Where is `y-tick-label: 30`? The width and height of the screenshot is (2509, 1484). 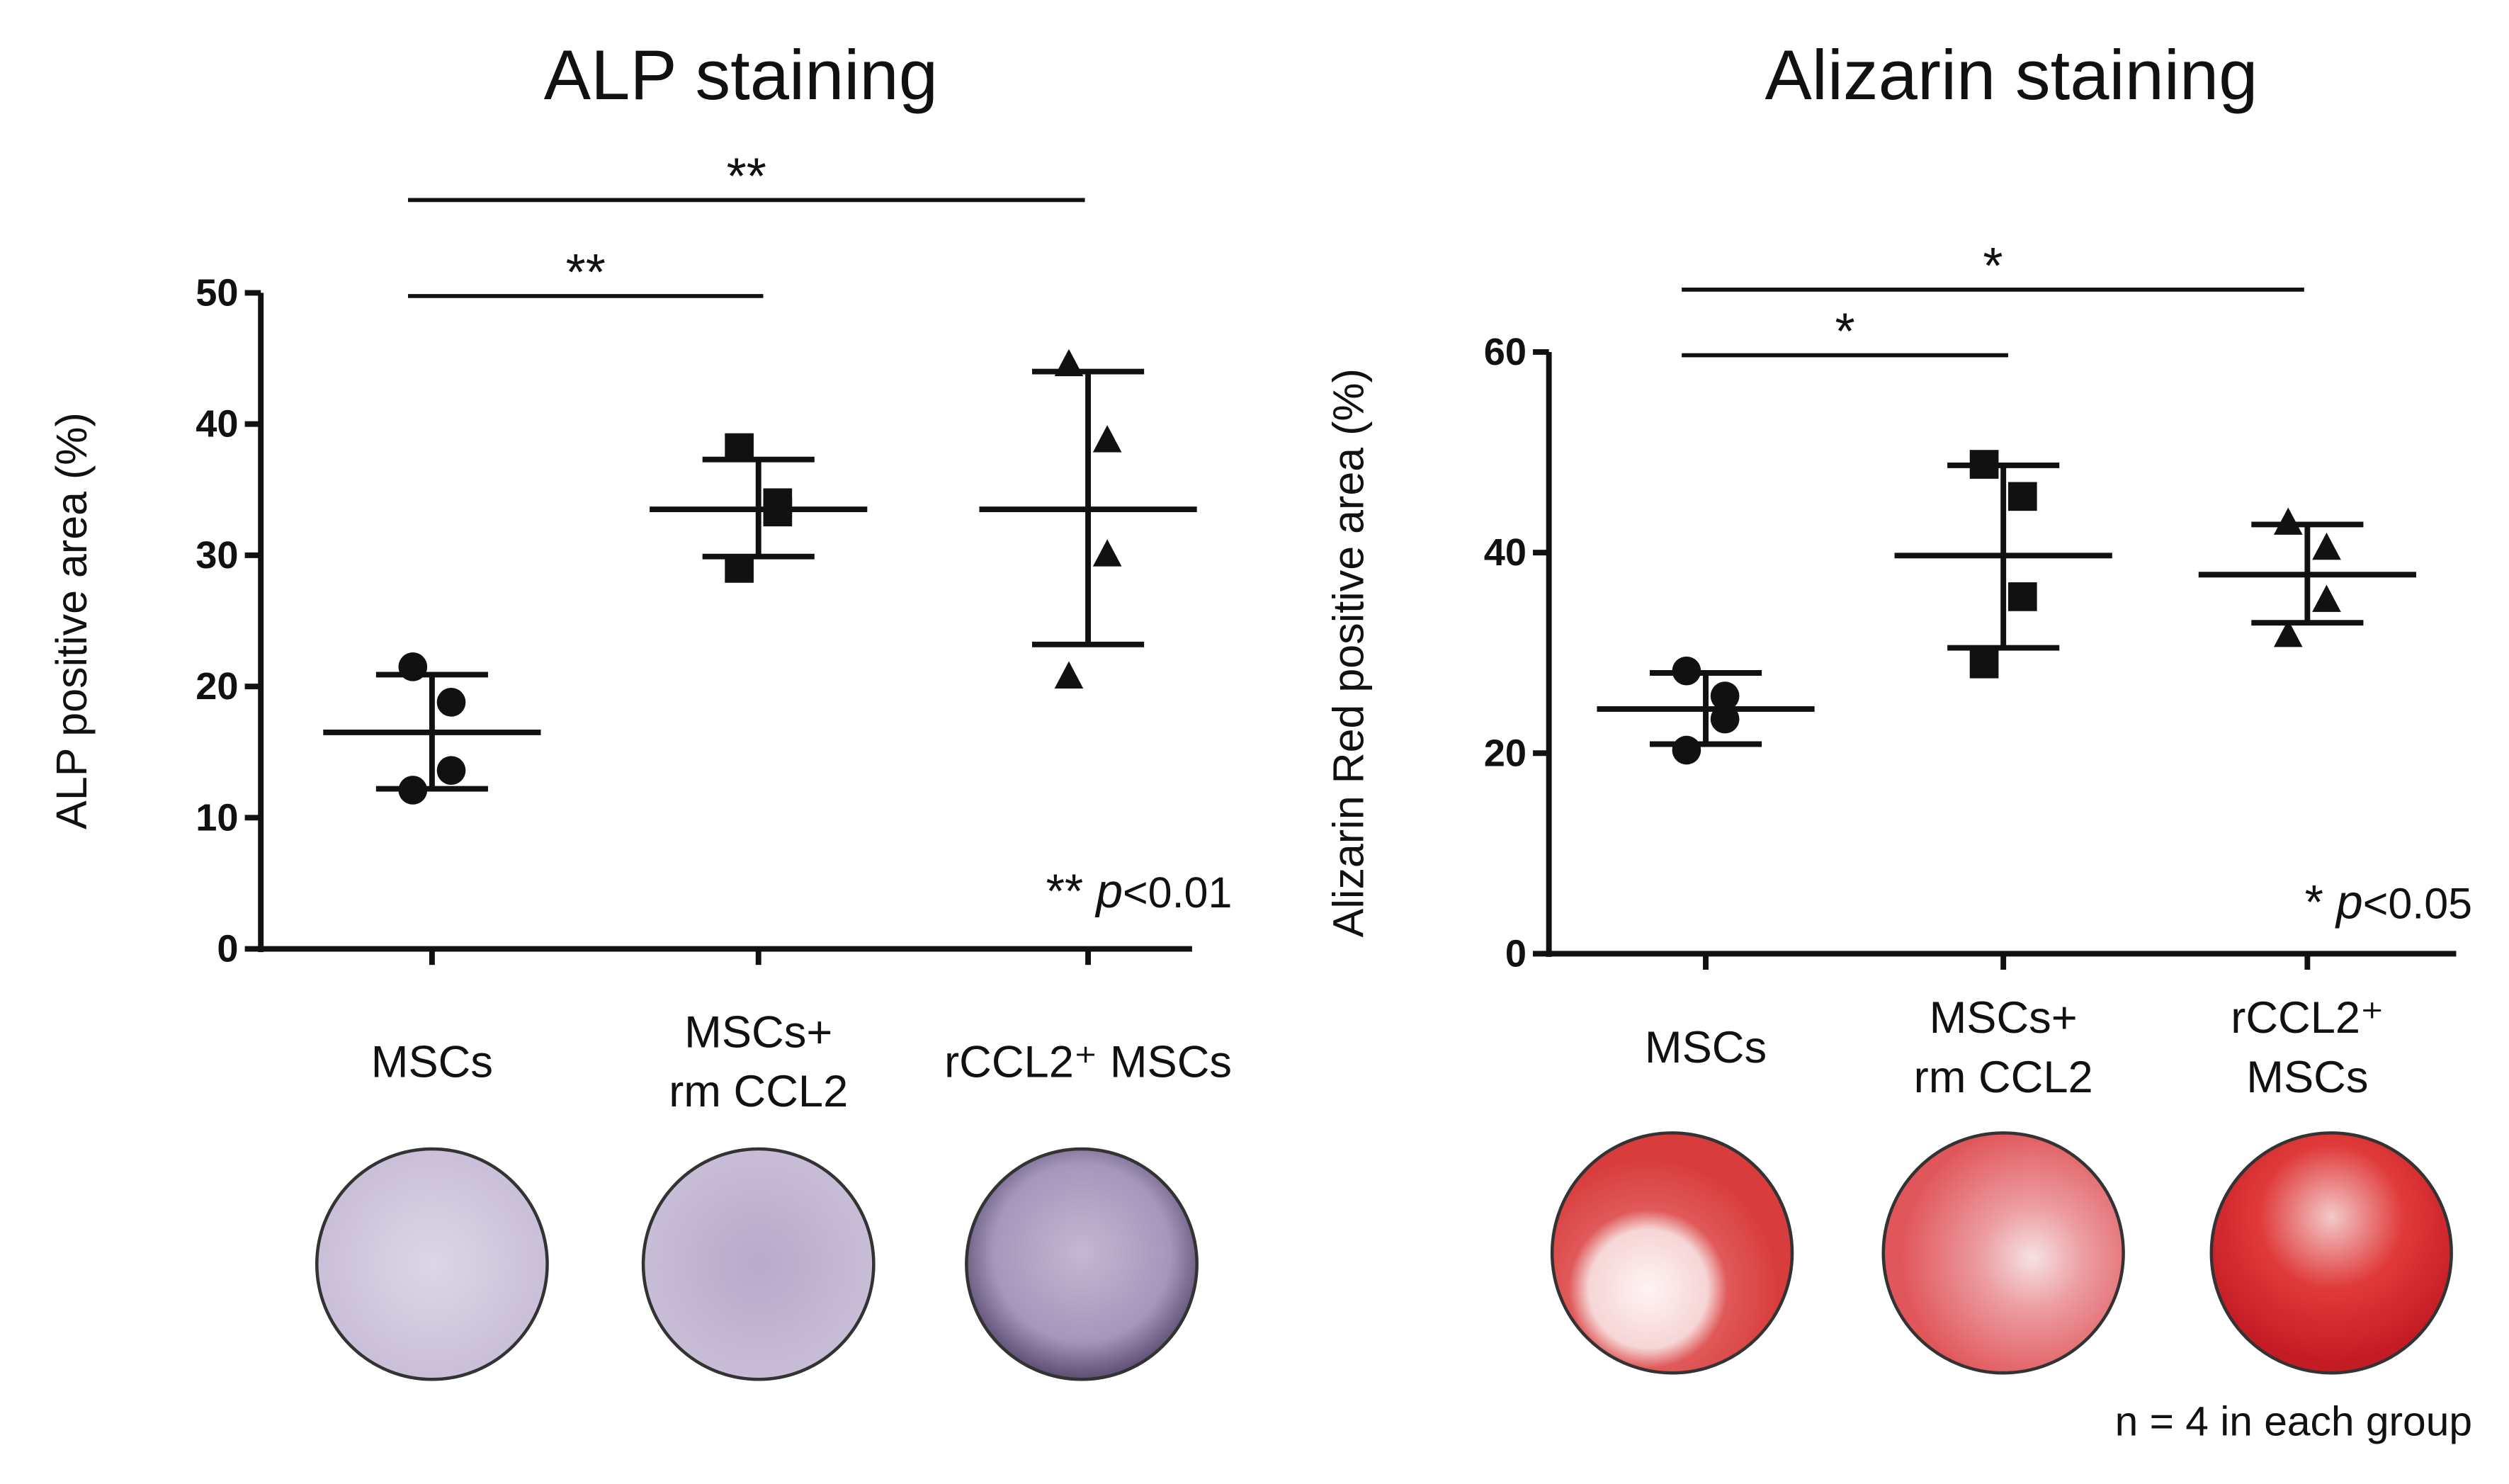
y-tick-label: 30 is located at coordinates (217, 555).